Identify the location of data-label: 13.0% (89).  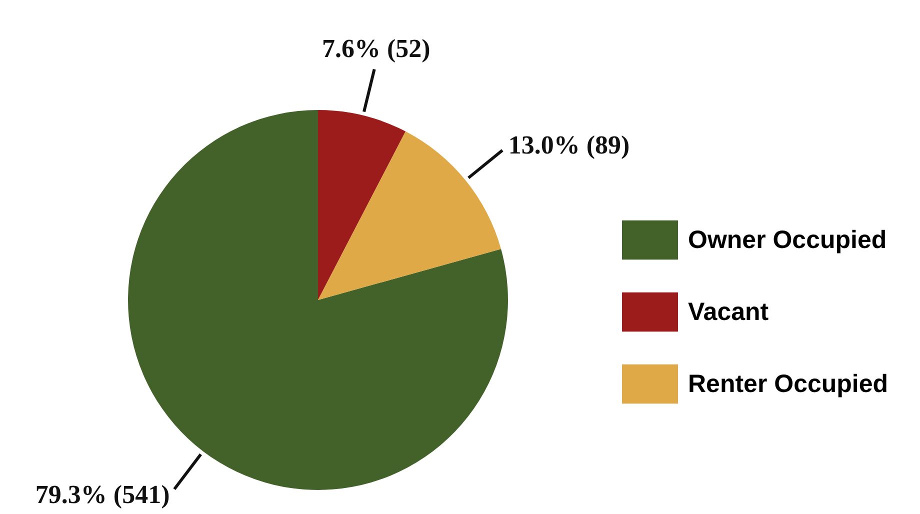
(569, 145).